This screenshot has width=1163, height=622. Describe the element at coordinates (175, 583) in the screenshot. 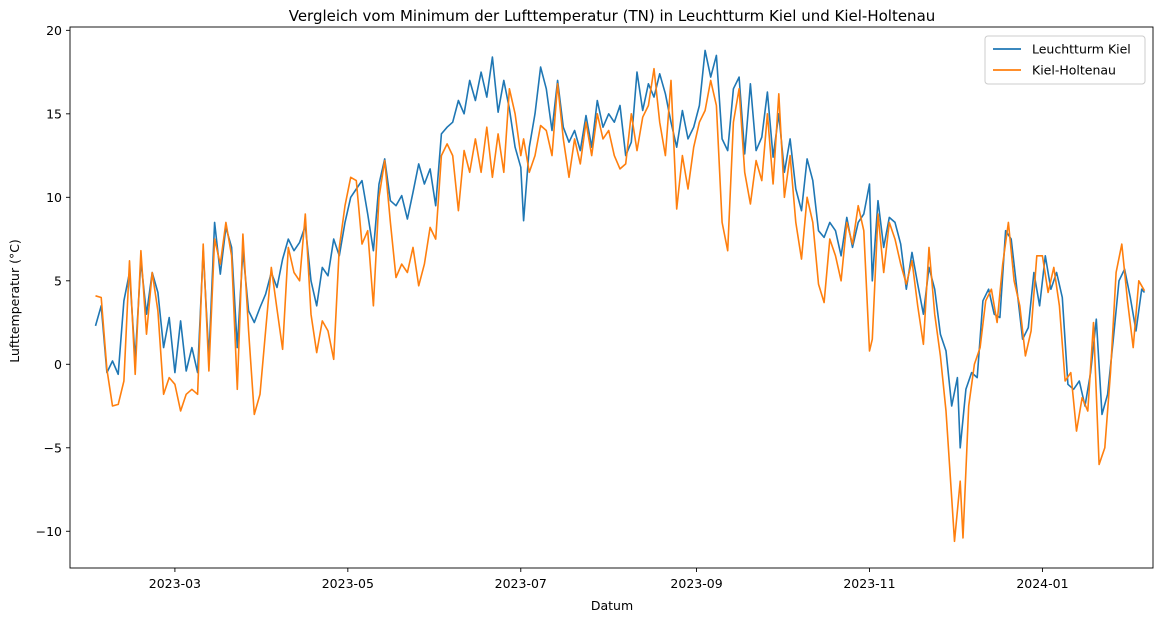

I see `x-tick-label: 2023-03` at that location.